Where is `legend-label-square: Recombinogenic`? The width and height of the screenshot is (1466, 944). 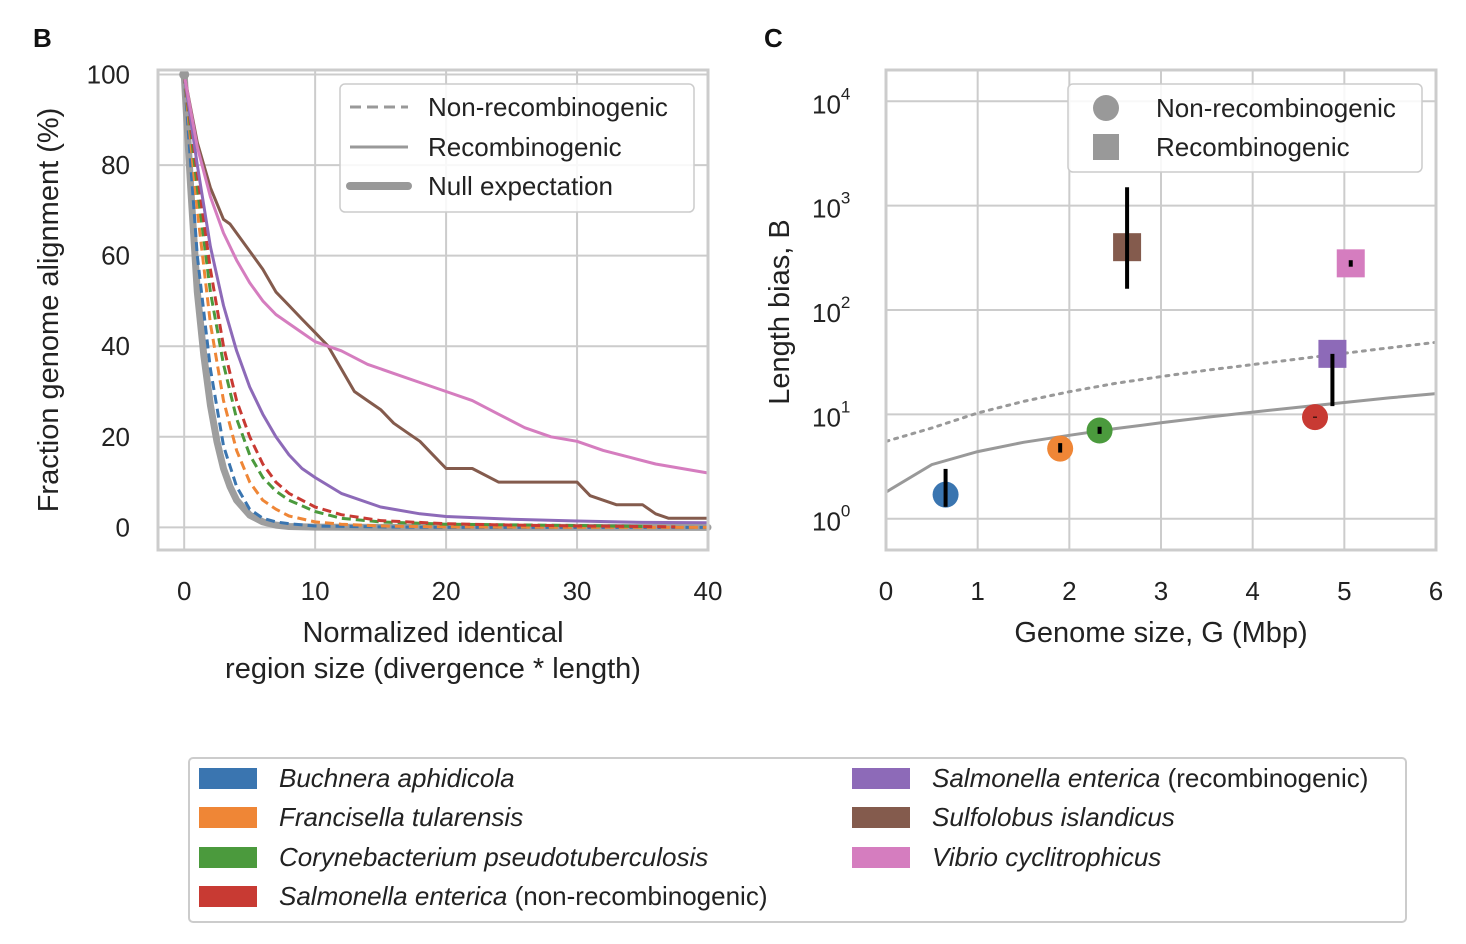
legend-label-square: Recombinogenic is located at coordinates (1253, 147).